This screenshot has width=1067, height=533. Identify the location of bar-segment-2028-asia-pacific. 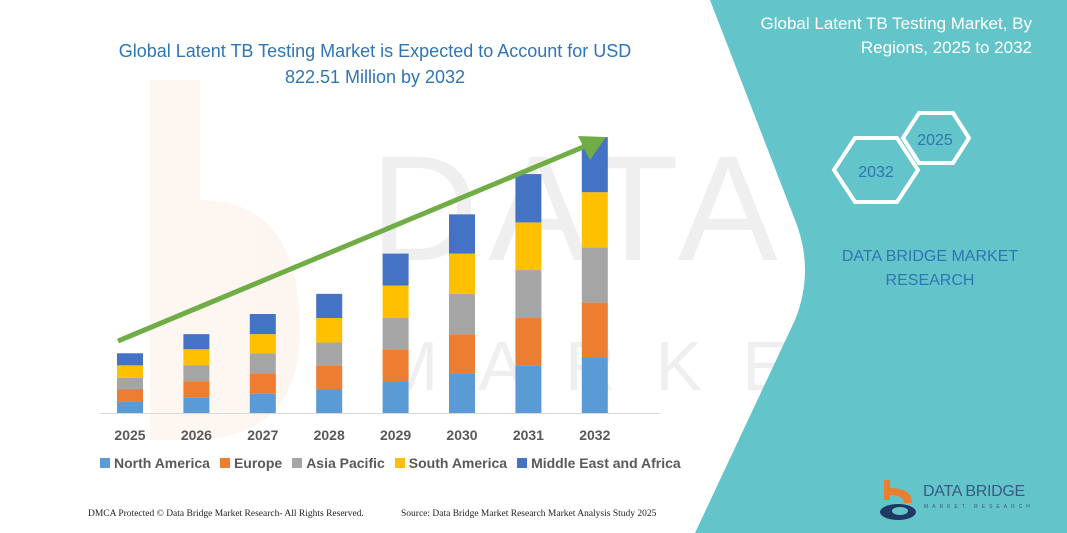
(329, 354).